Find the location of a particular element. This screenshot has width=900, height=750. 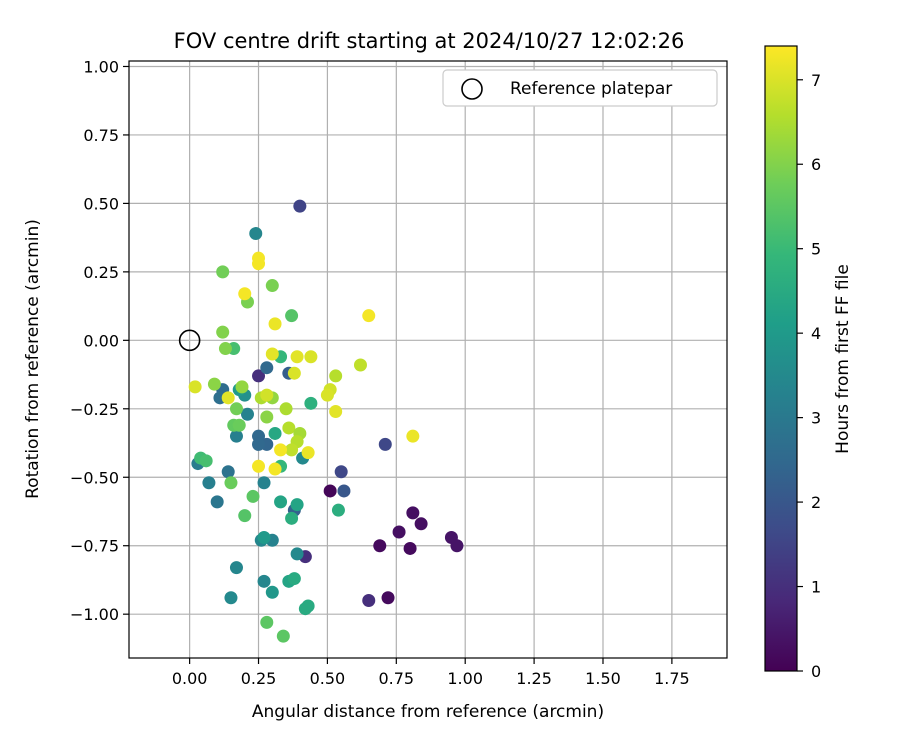

y-axis-ticks: 1.00 0.75 0.50 0.25 0.00 −0.25 −0.50 −0.75 −1.00 is located at coordinates (99, 340).